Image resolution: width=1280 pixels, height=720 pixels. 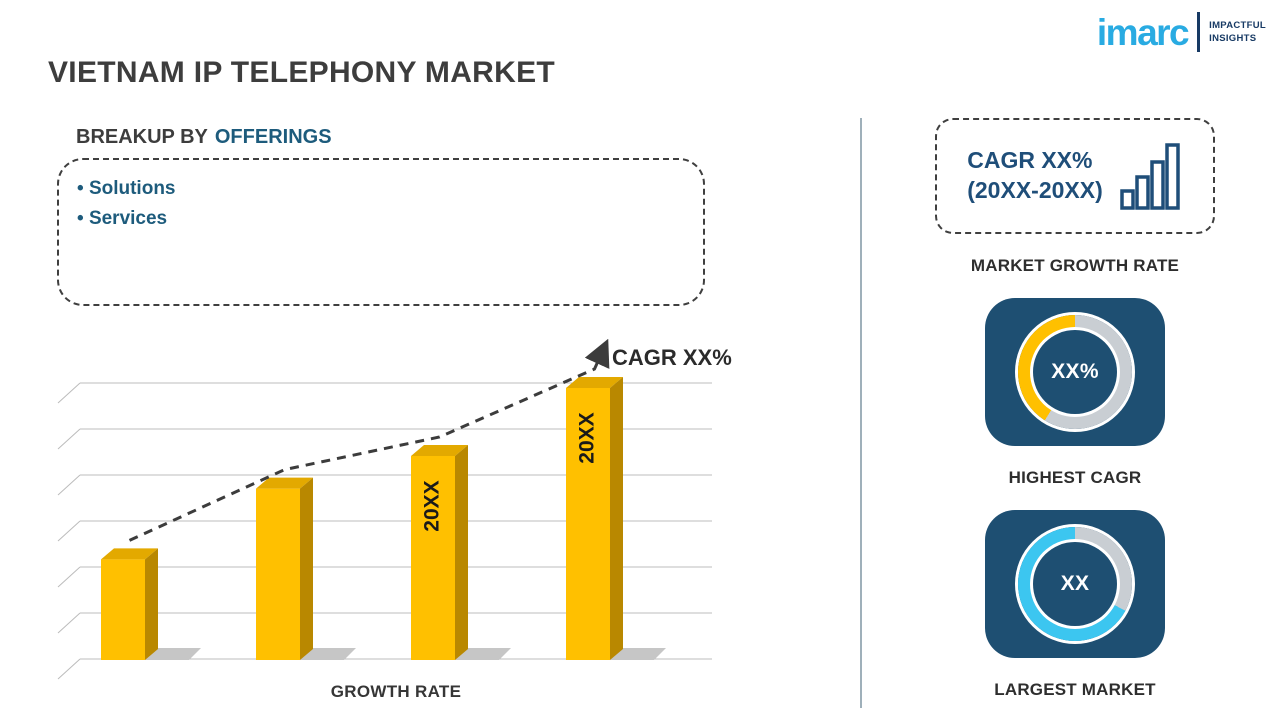 What do you see at coordinates (1035, 176) in the screenshot?
I see `cagr-callout-text: CAGR XX% (20XX-20XX)` at bounding box center [1035, 176].